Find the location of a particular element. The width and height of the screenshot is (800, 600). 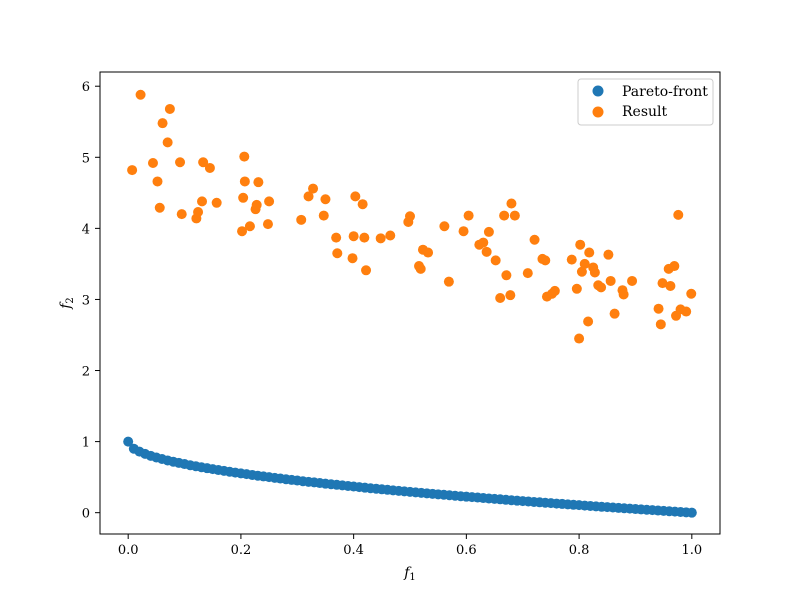

legend: Pareto-front Result is located at coordinates (645, 102).